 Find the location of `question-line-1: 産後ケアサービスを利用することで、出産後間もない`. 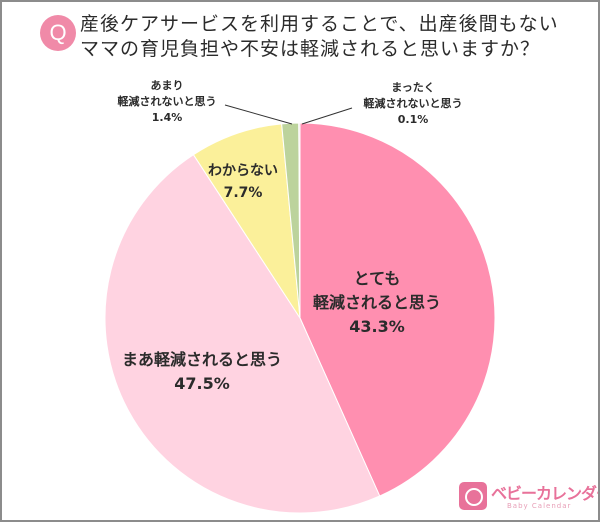

question-line-1: 産後ケアサービスを利用することで、出産後間もない is located at coordinates (319, 24).